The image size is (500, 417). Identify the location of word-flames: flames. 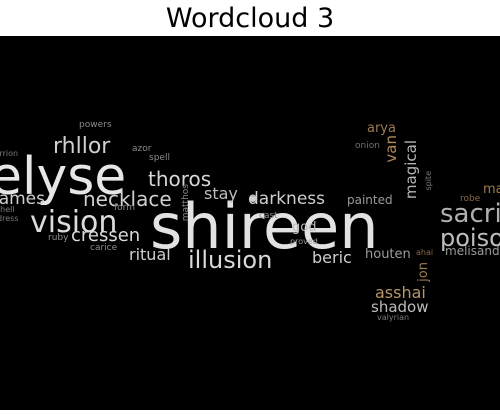
(23, 199).